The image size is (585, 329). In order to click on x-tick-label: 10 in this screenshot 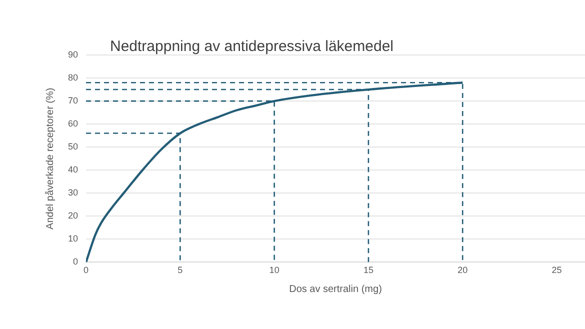, I will do `click(274, 270)`.